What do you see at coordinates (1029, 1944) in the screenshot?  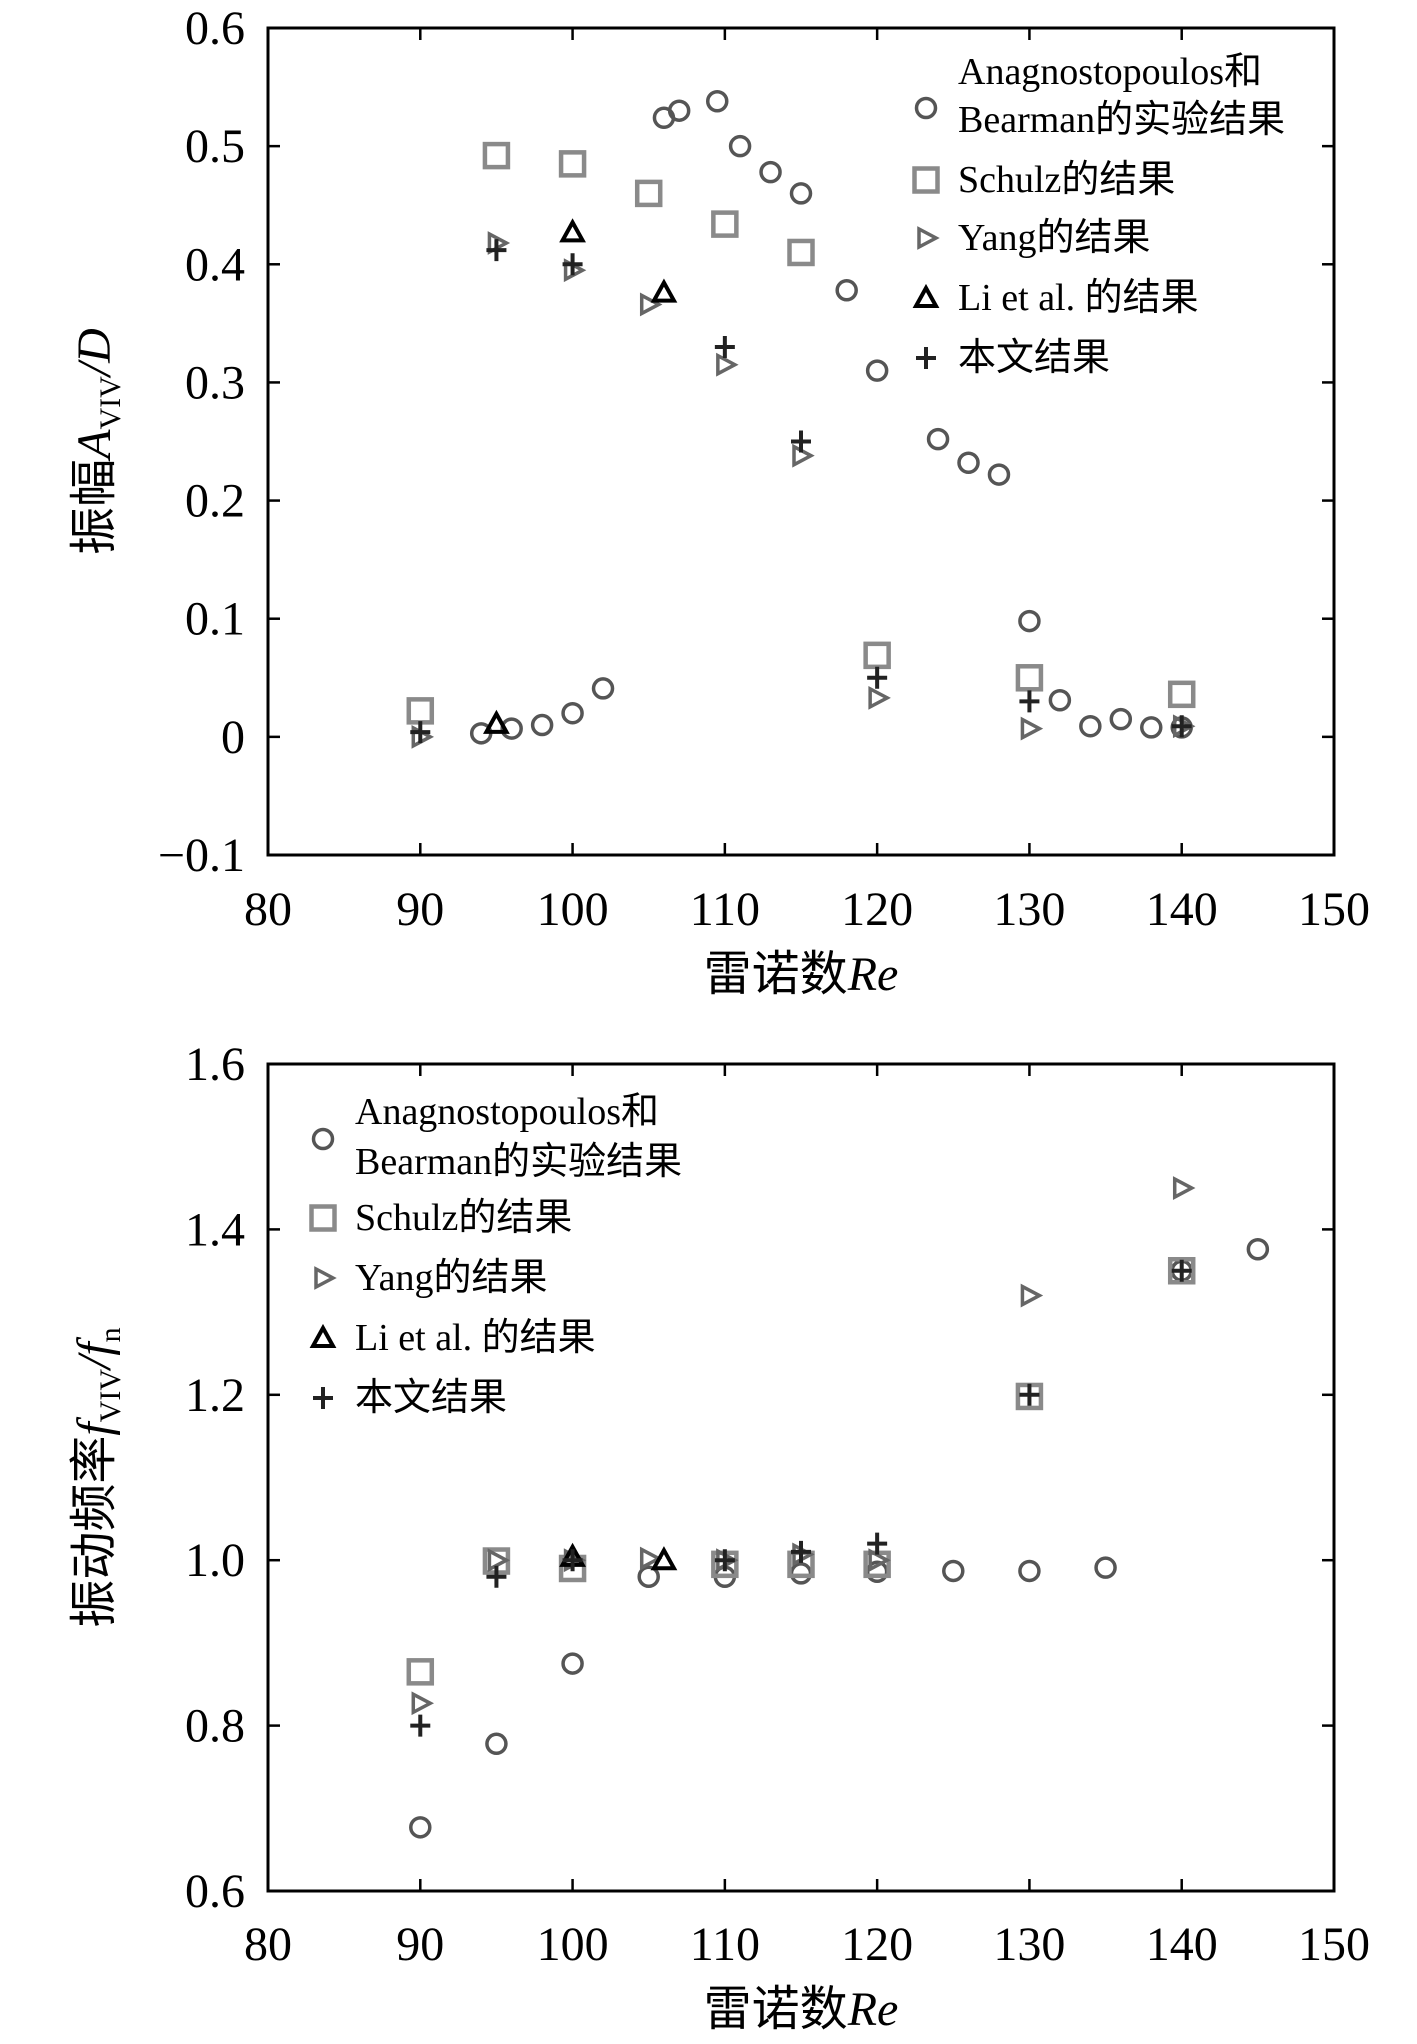 I see `x-tick-label: 130` at bounding box center [1029, 1944].